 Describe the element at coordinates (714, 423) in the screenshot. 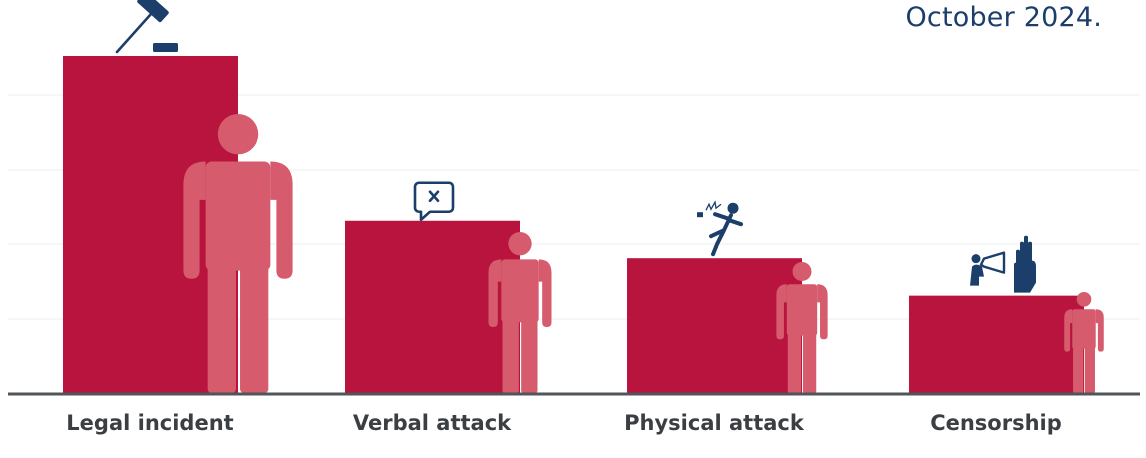

I see `category-label: Physical attack` at that location.